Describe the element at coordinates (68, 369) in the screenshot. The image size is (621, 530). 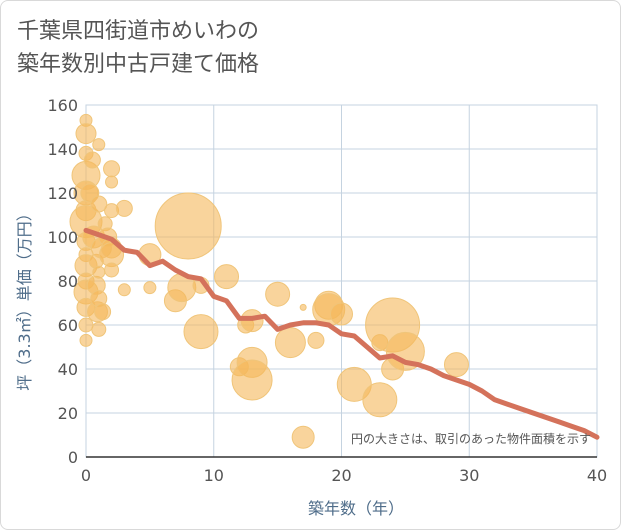
I see `y-tick-label: 40` at that location.